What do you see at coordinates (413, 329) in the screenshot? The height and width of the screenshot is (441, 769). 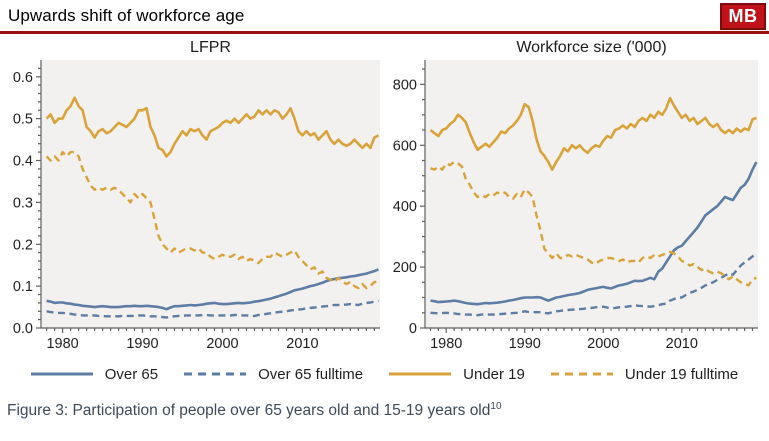 I see `svg-text: 0` at bounding box center [413, 329].